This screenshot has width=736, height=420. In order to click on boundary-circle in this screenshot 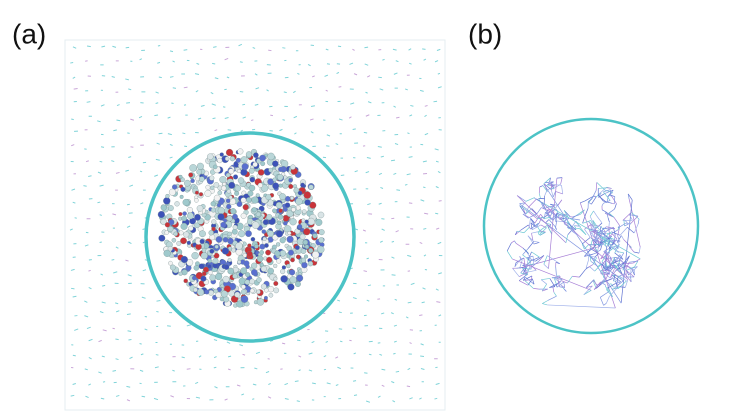, I will do `click(250, 237)`.